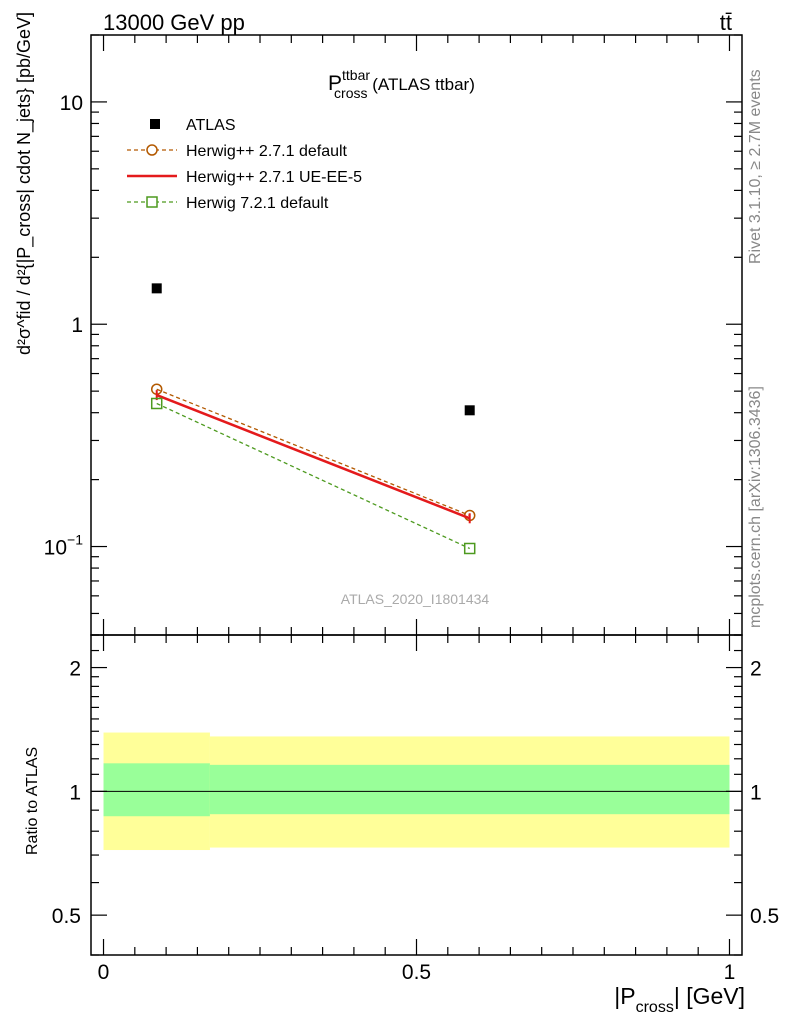 The width and height of the screenshot is (786, 1024). Describe the element at coordinates (75, 669) in the screenshot. I see `ratio-y-label-left-0: 2` at that location.